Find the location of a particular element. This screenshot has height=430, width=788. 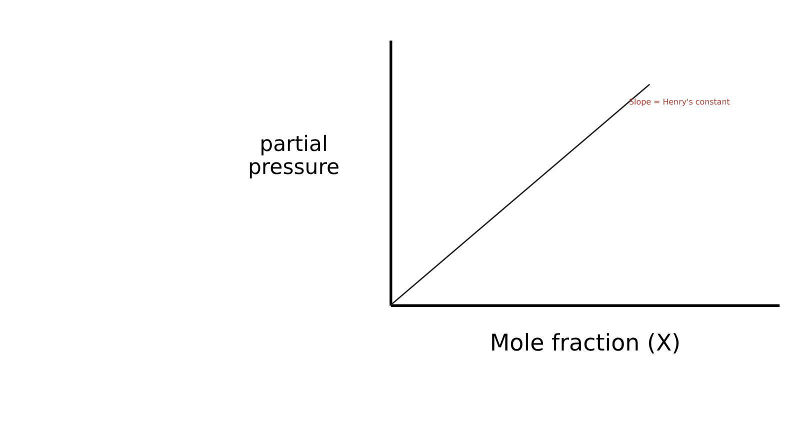

x-axis-title: Mole fraction (X) is located at coordinates (585, 343).